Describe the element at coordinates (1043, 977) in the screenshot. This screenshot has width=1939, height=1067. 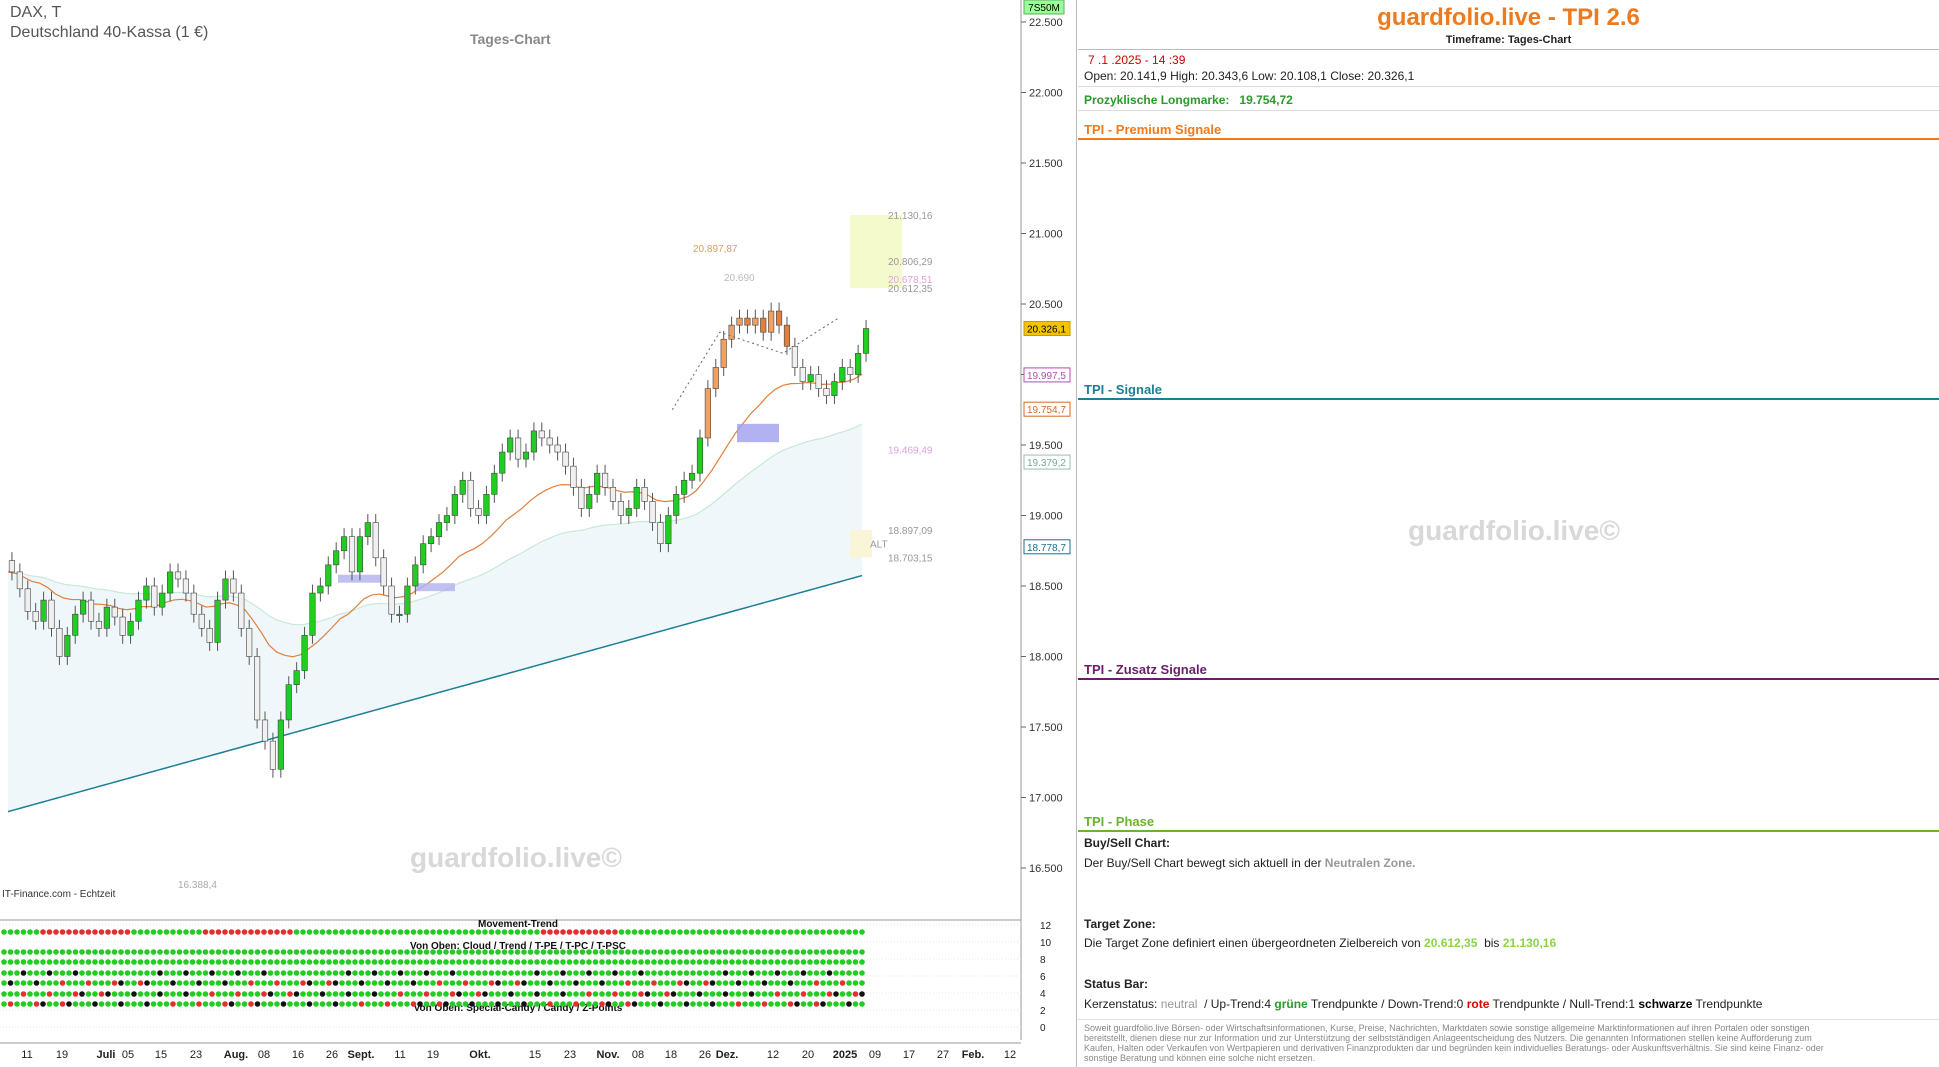
I see `indicator-scale-label: 6` at that location.